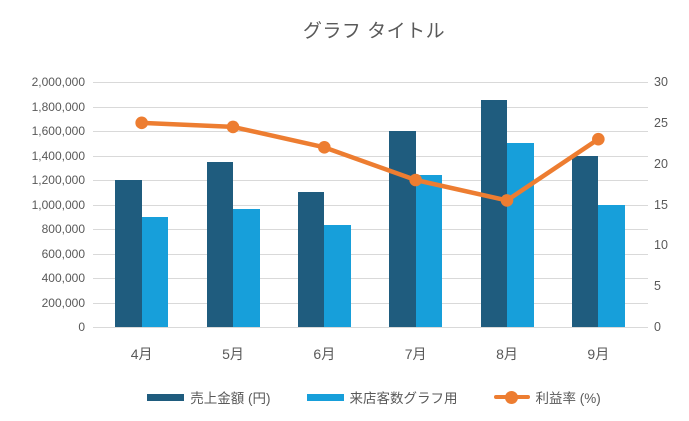 This screenshot has height=421, width=689. I want to click on legend-item-sales: 売上金額 (円), so click(209, 397).